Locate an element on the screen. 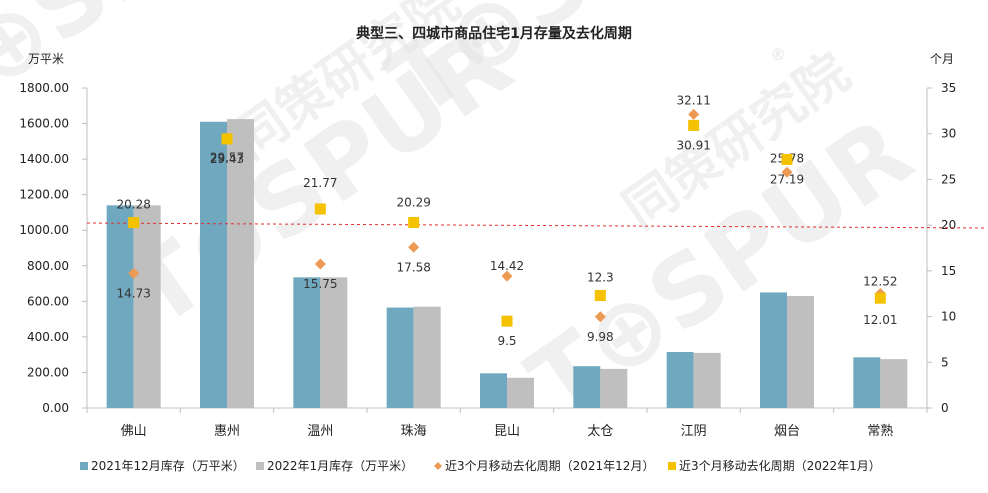  right-tick-label: 5 is located at coordinates (945, 362).